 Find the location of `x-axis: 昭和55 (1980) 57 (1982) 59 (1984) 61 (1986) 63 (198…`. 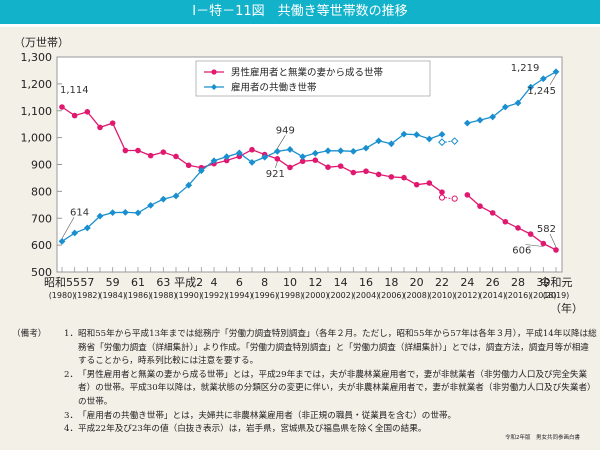

x-axis: 昭和55 (1980) 57 (1982) 59 (1984) 61 (1986) 63 (198… is located at coordinates (308, 283).